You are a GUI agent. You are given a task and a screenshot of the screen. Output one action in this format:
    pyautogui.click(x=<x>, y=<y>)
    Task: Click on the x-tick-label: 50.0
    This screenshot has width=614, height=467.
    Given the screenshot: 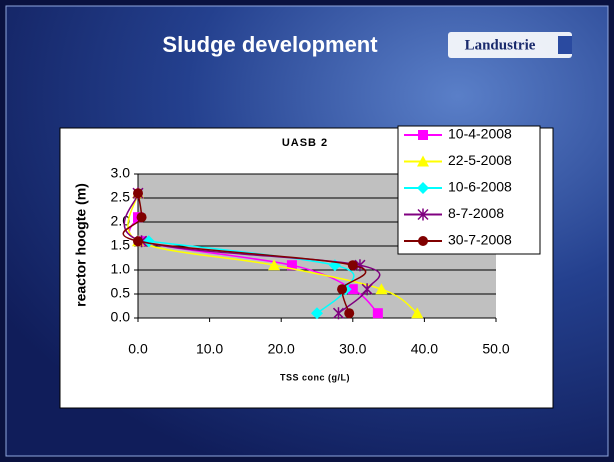 What is the action you would take?
    pyautogui.click(x=495, y=349)
    